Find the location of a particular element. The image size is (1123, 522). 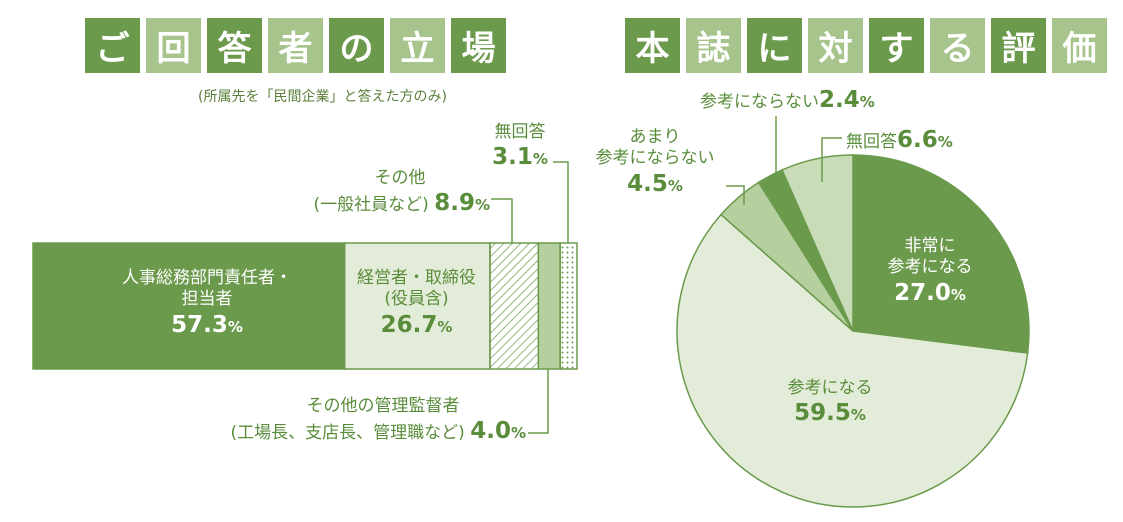

title-char: 者 is located at coordinates (295, 45).